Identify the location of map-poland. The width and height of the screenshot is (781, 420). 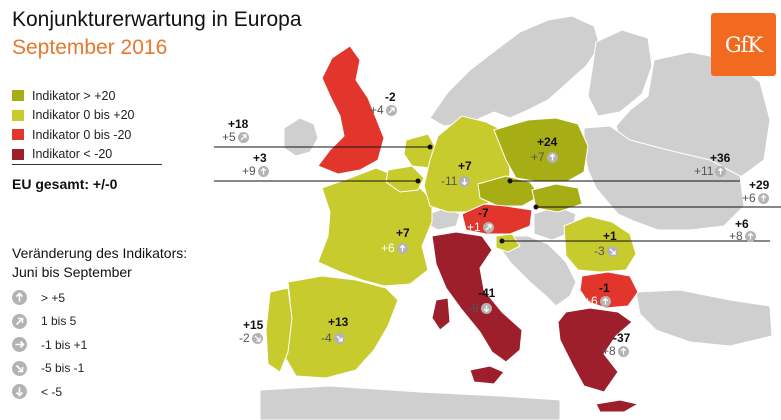
(541, 150).